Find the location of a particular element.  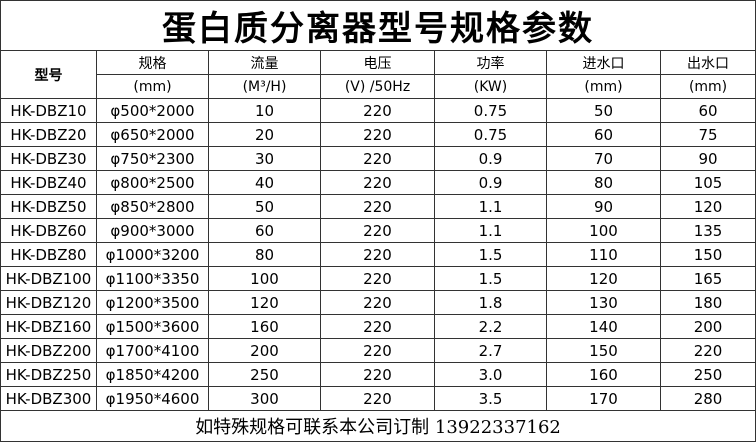

data-row: HK-DBZ120 φ1200*3500 120 220 1.8 130 180 is located at coordinates (378, 302).